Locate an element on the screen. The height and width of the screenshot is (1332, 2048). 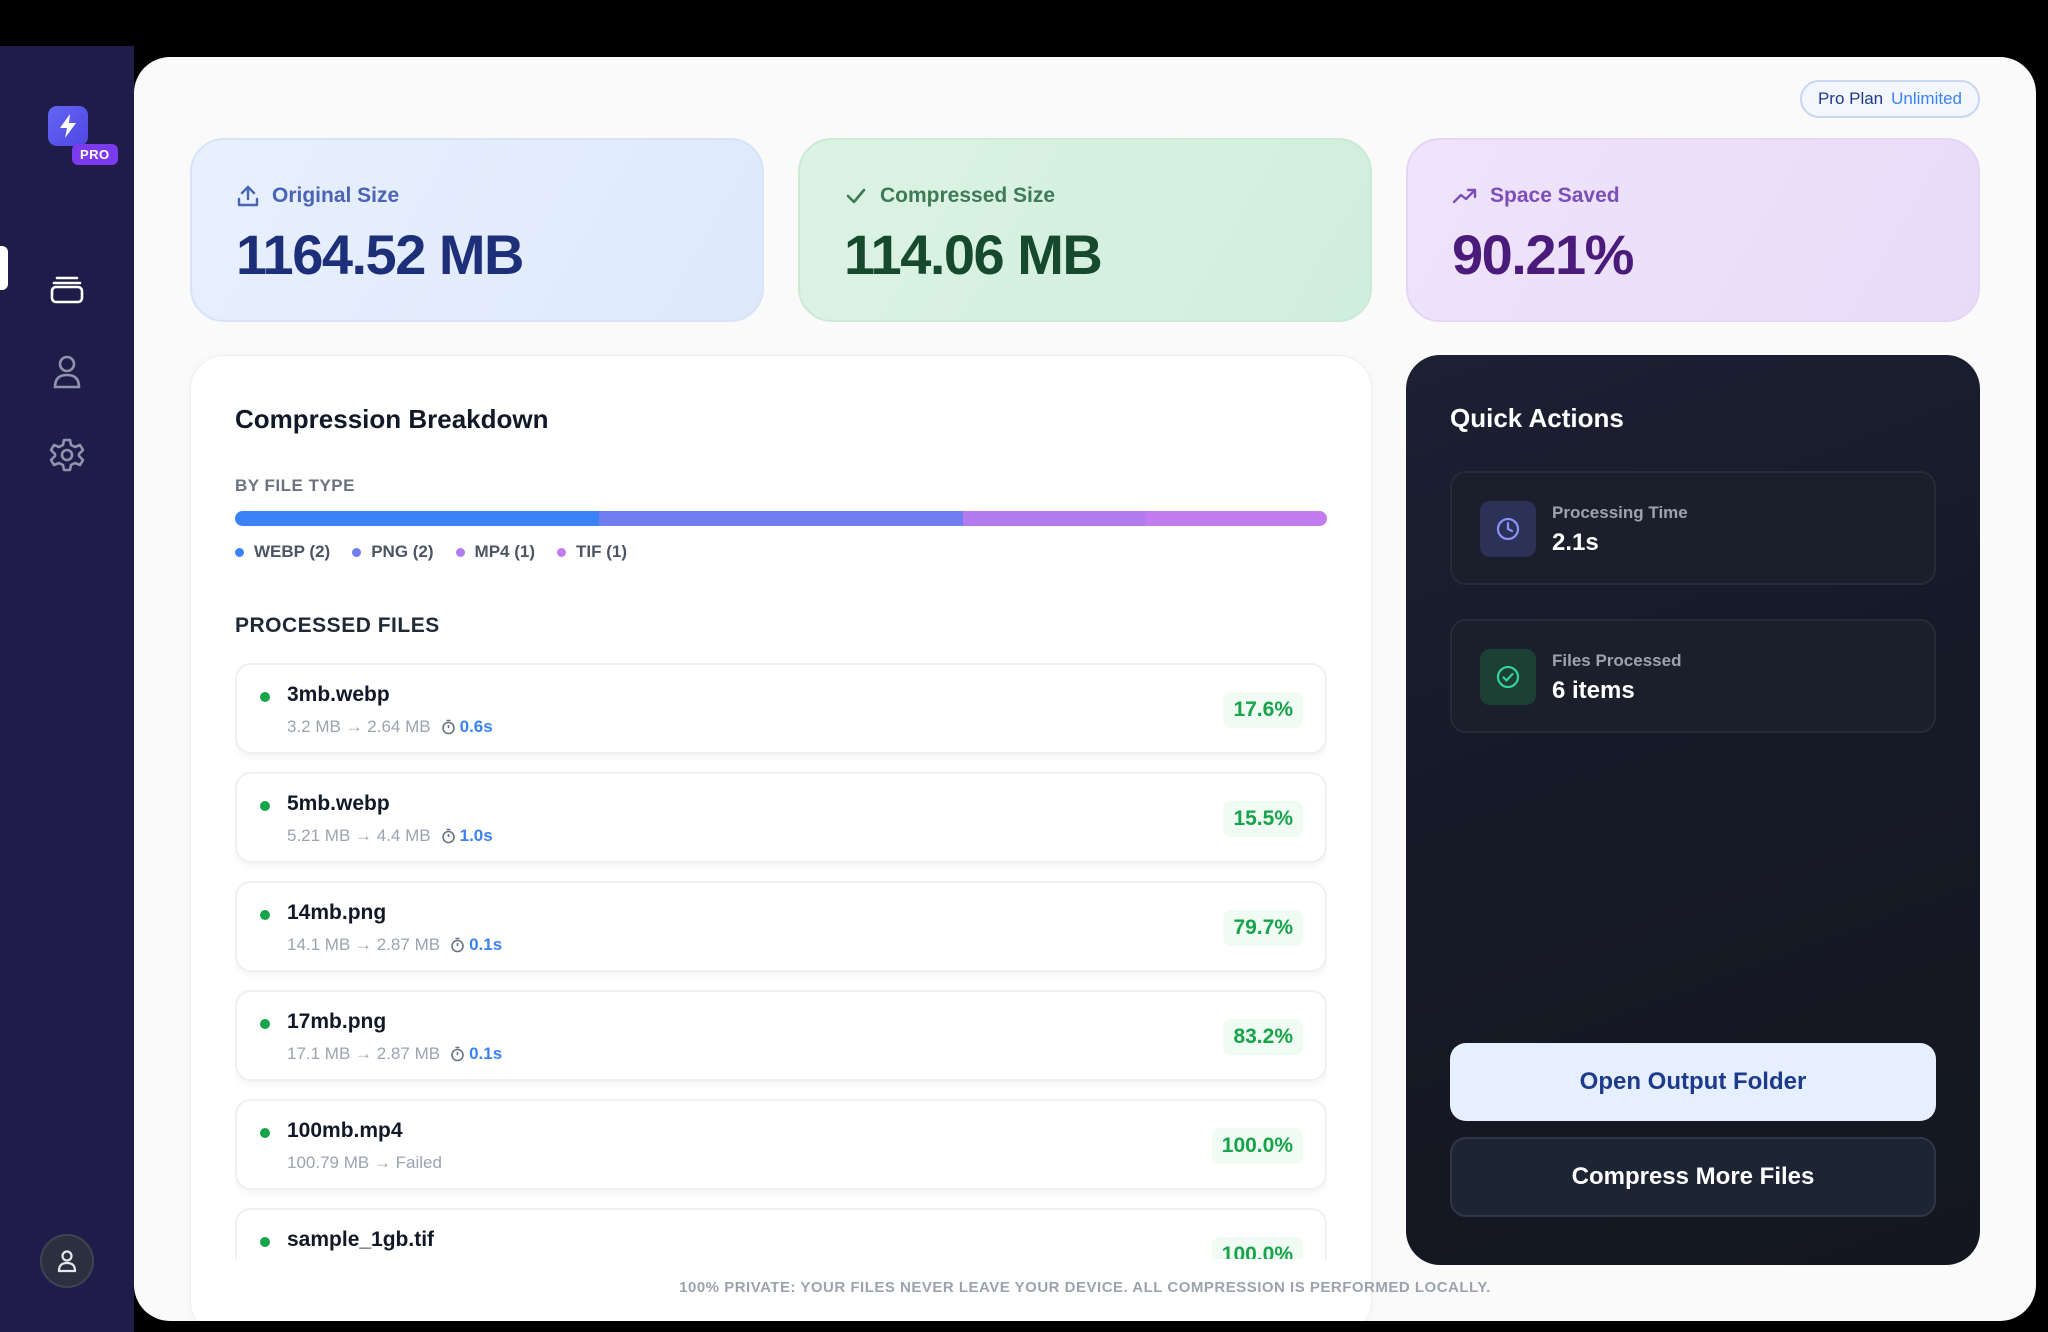
original-size-label: Original Size is located at coordinates (336, 195).